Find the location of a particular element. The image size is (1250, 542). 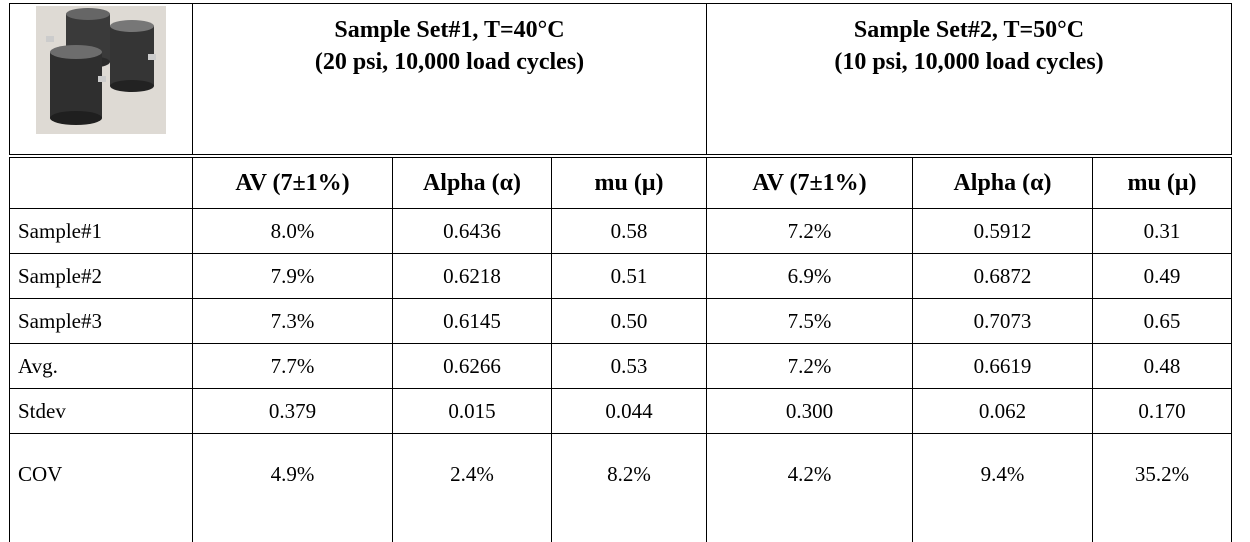

set-conditions: (20 psi, 10,000 load cycles) is located at coordinates (449, 62).